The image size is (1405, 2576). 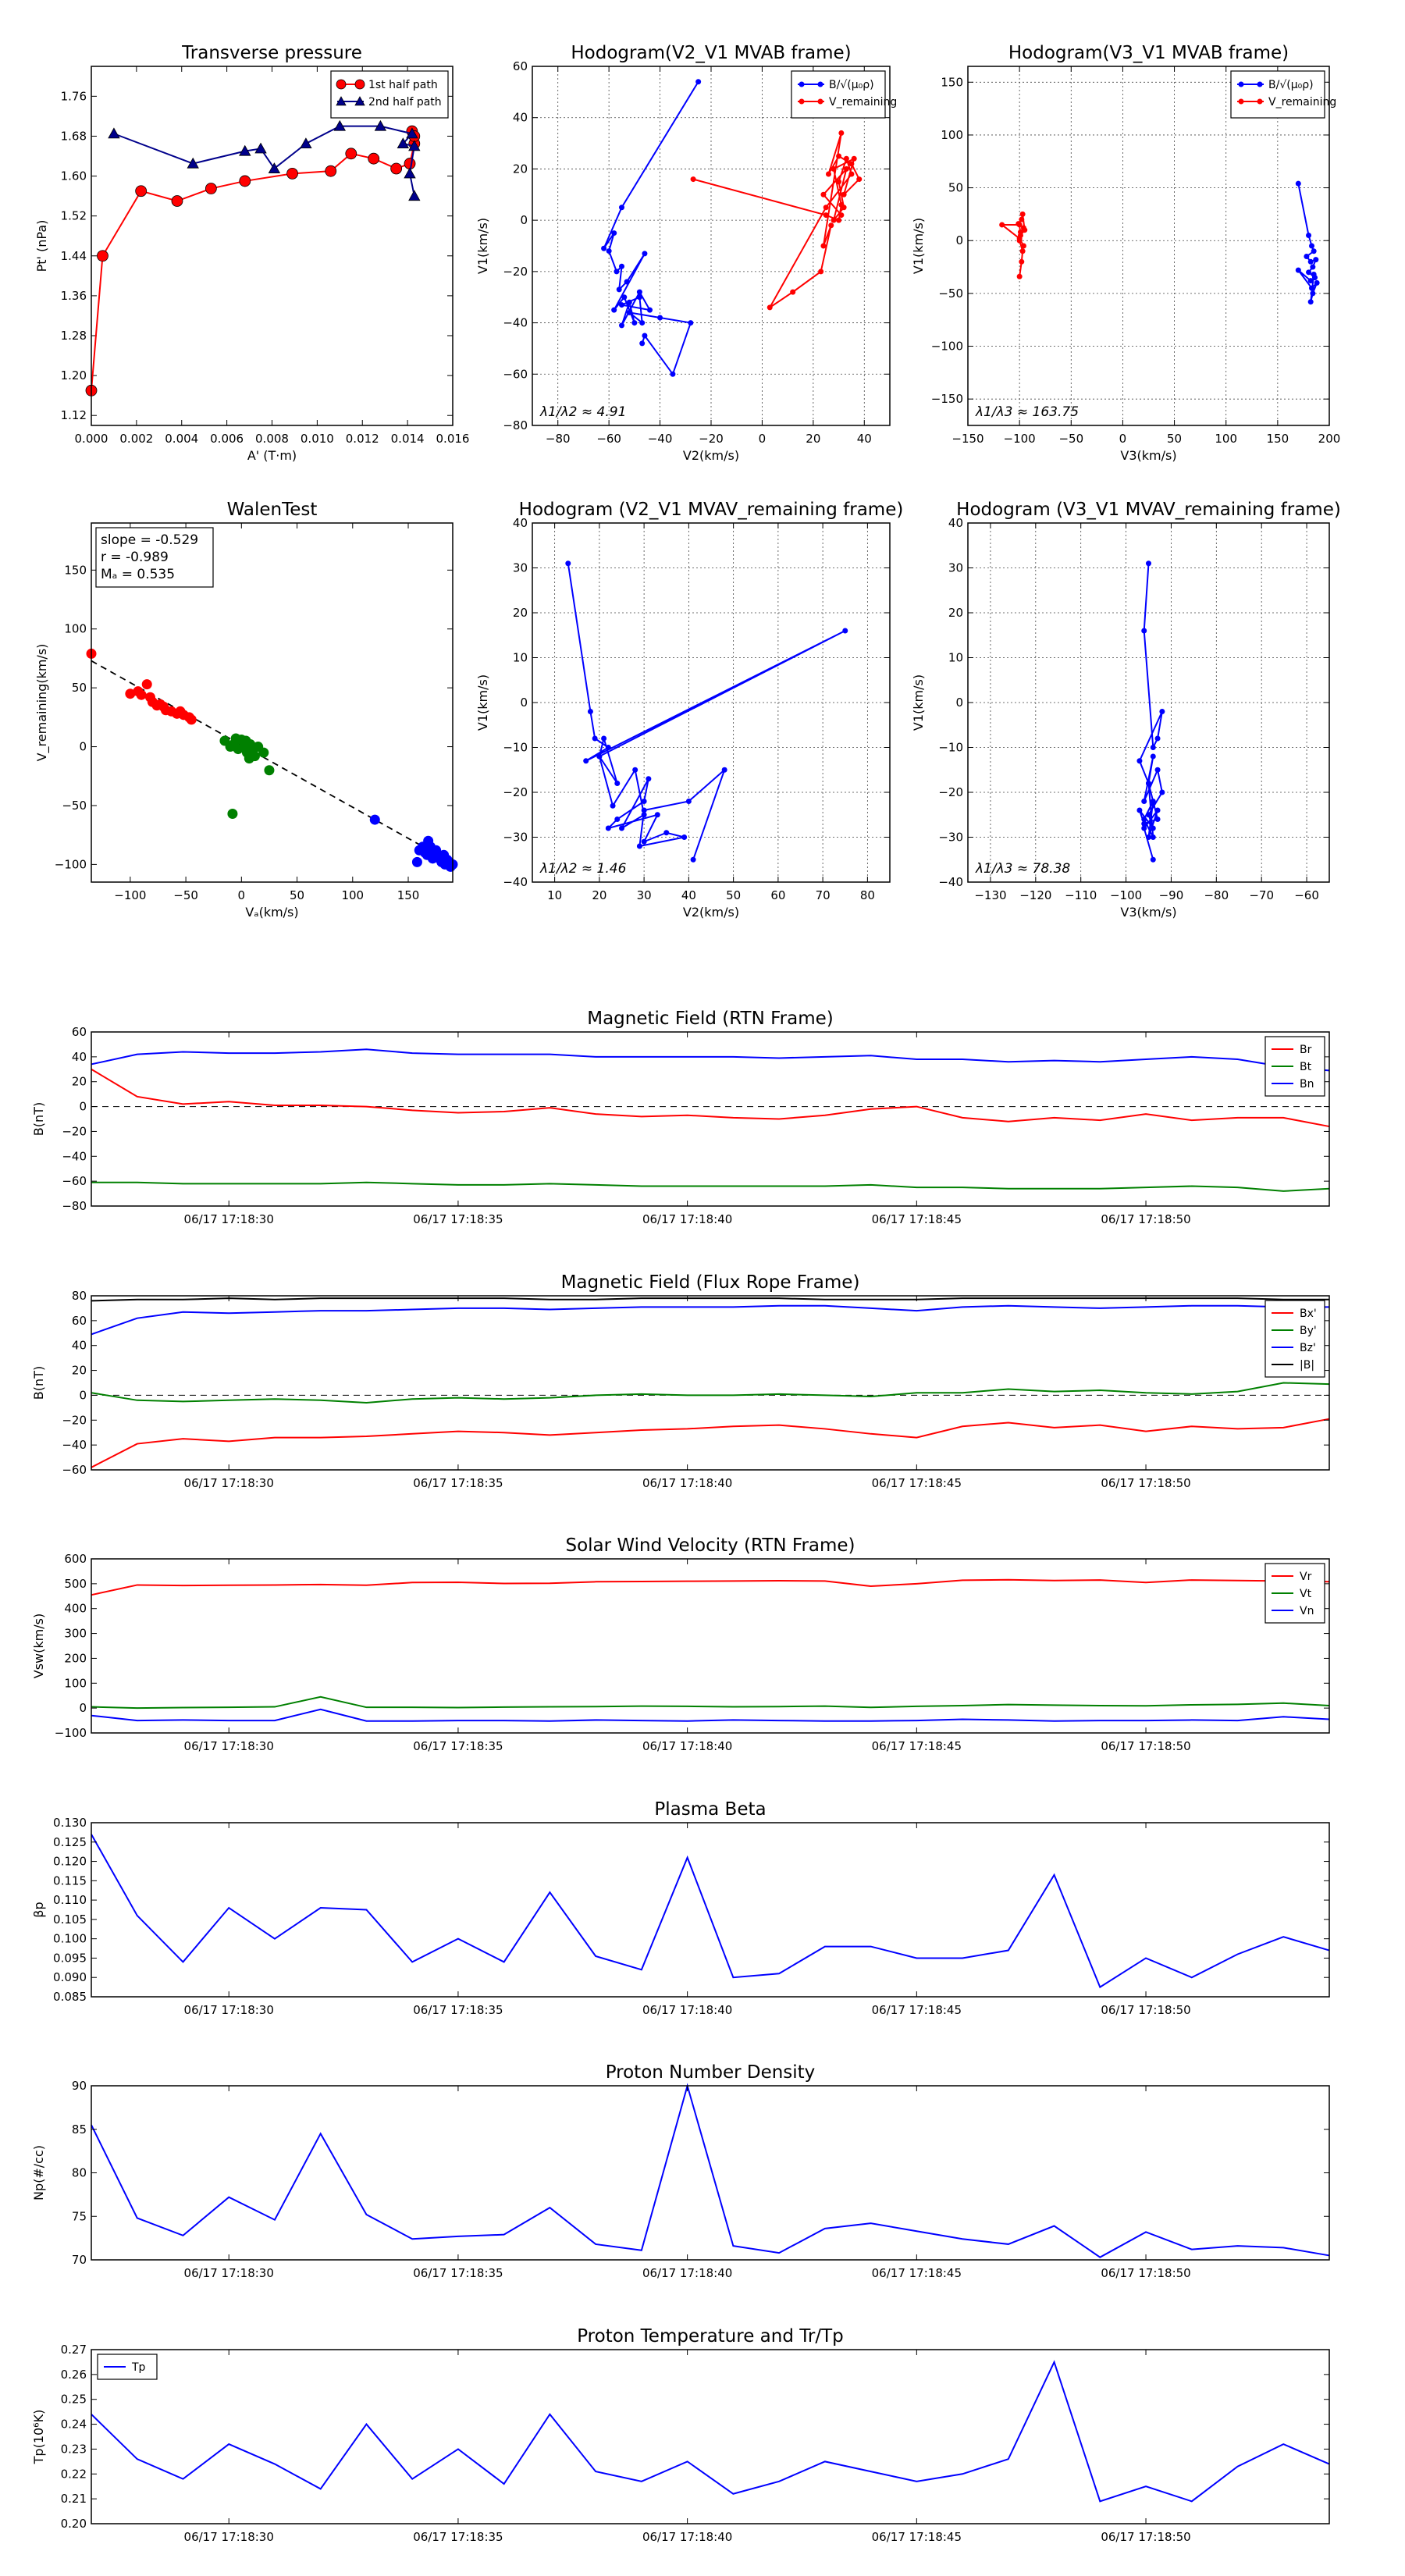 I want to click on x-tick-label-3: 50, so click(x=297, y=895).